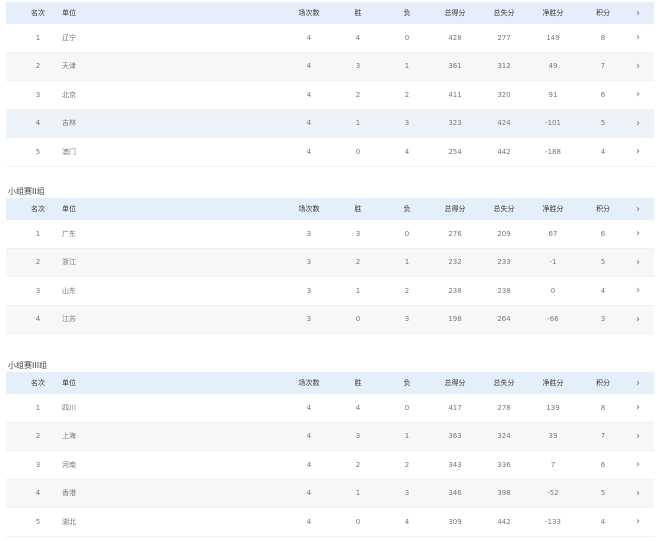 This screenshot has width=660, height=541. Describe the element at coordinates (38, 383) in the screenshot. I see `header-rank: 名次` at that location.